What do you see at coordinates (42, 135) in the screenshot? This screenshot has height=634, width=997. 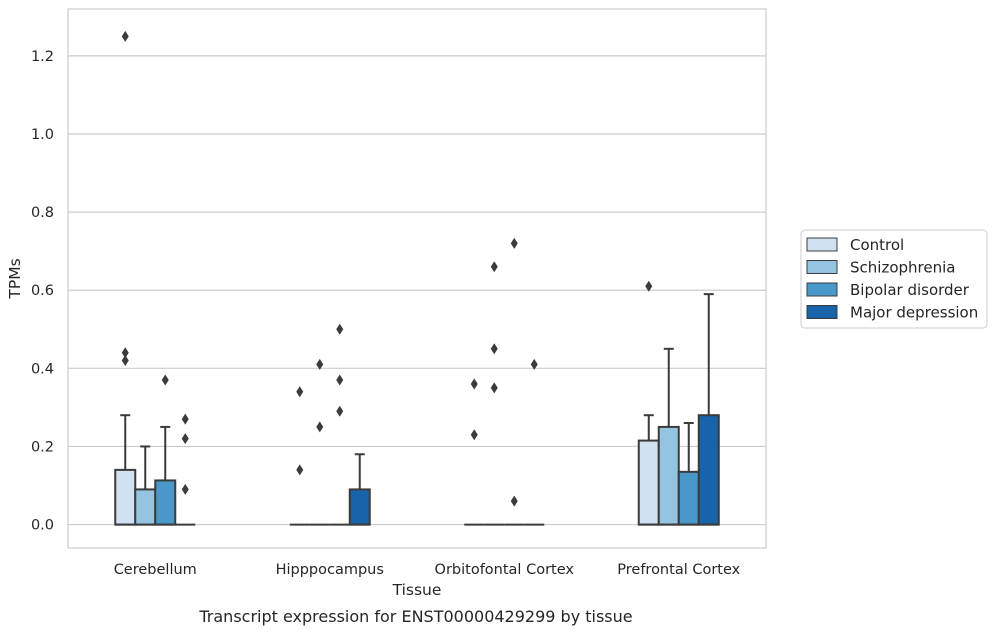 I see `y-tick-label: 1.0` at bounding box center [42, 135].